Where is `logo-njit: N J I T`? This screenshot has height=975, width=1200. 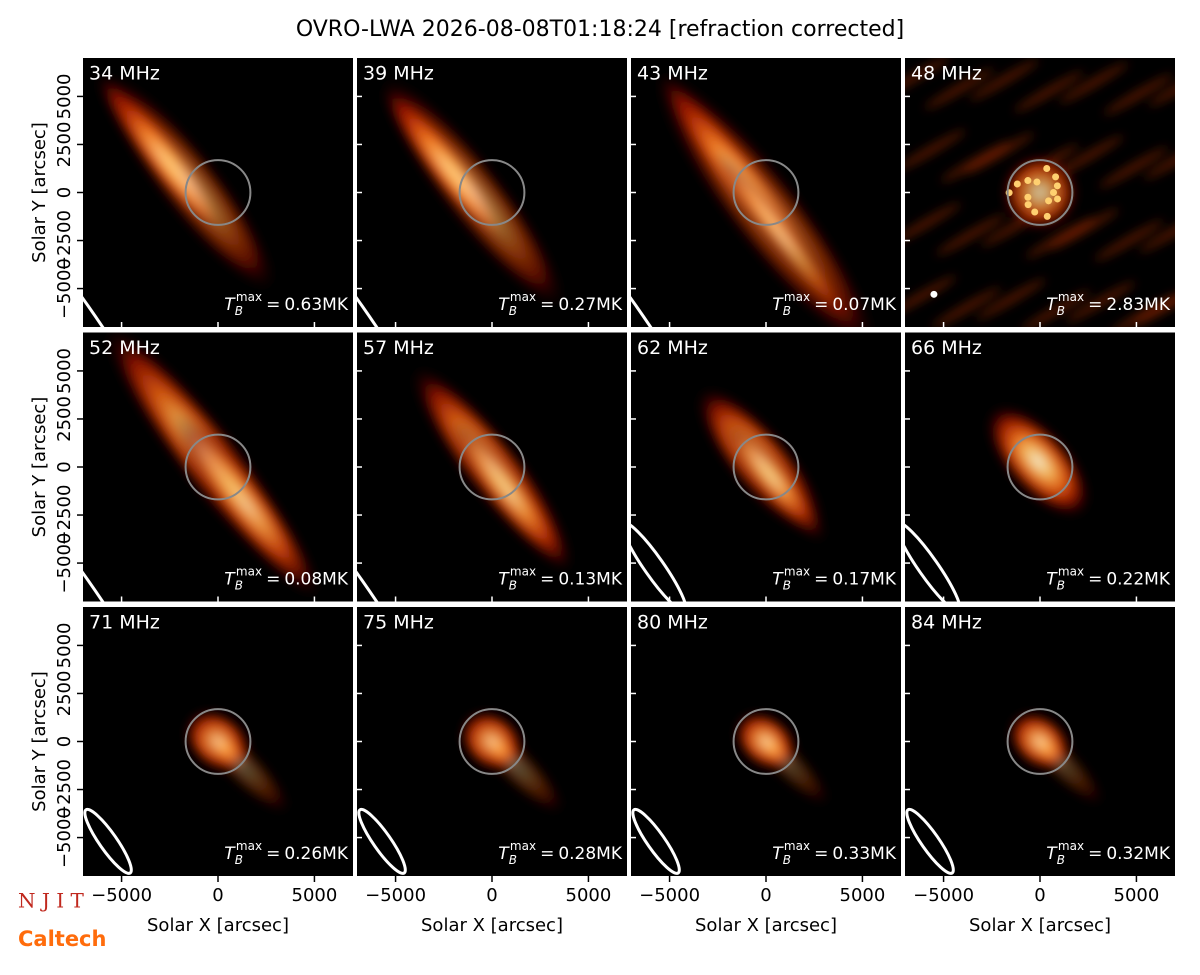 logo-njit: N J I T is located at coordinates (51, 901).